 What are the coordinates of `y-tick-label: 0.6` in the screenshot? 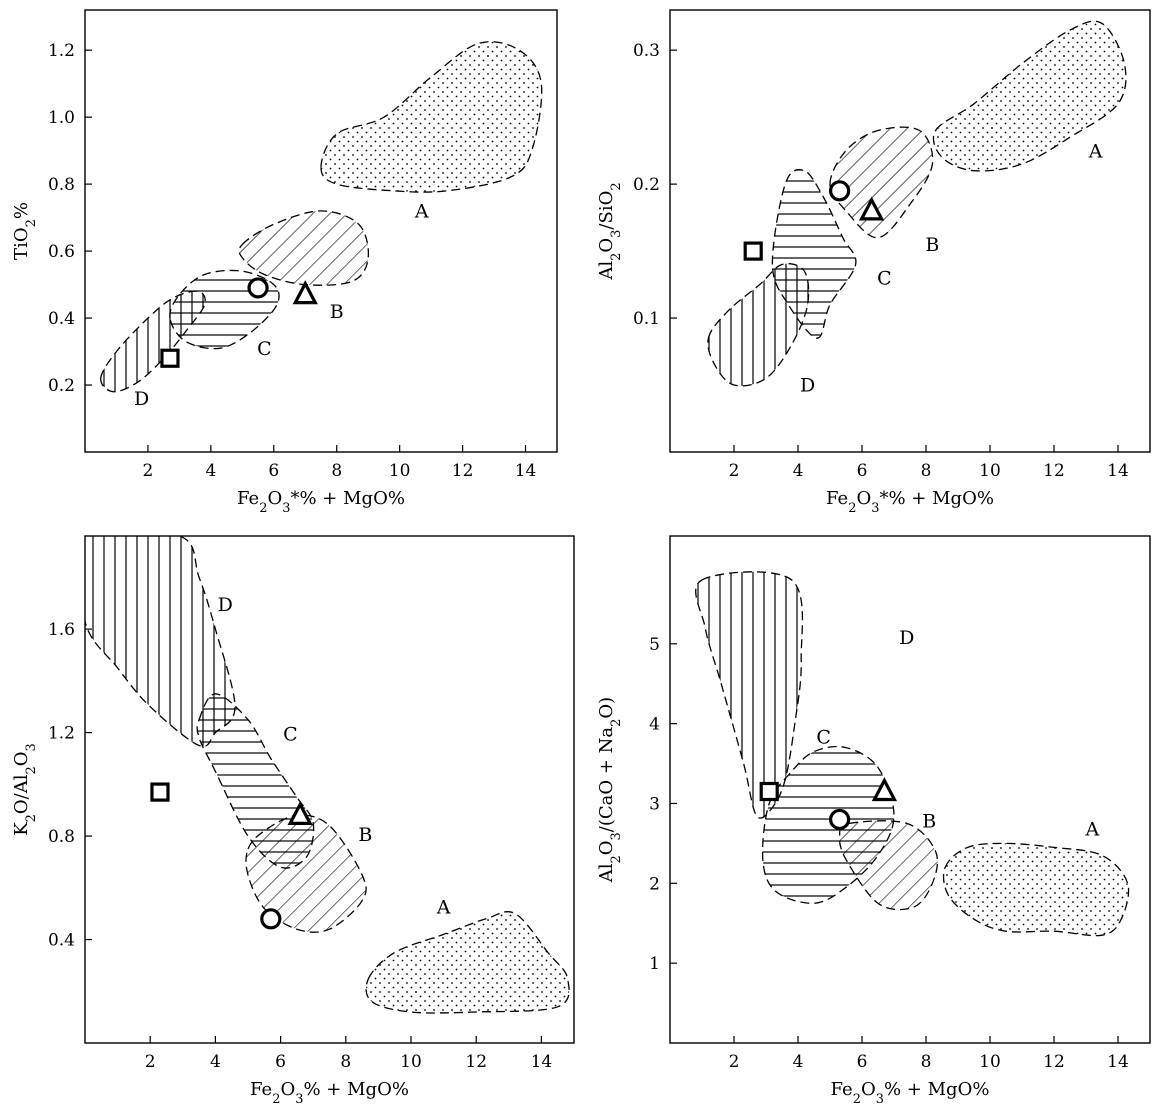 It's located at (61, 252).